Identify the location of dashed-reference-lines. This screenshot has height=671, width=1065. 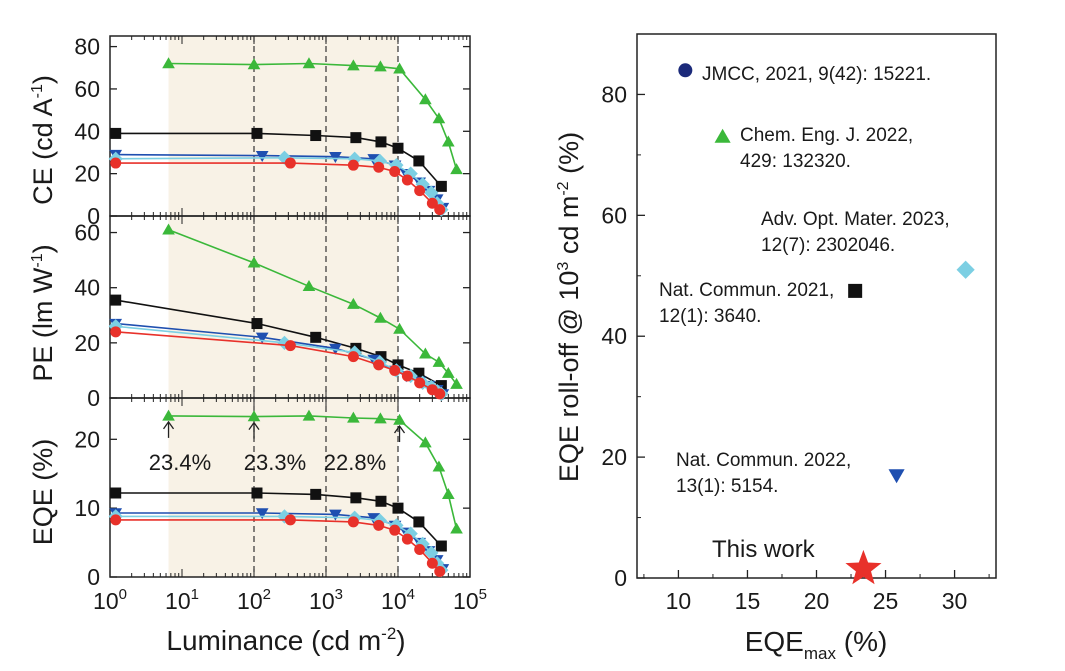
(326, 306).